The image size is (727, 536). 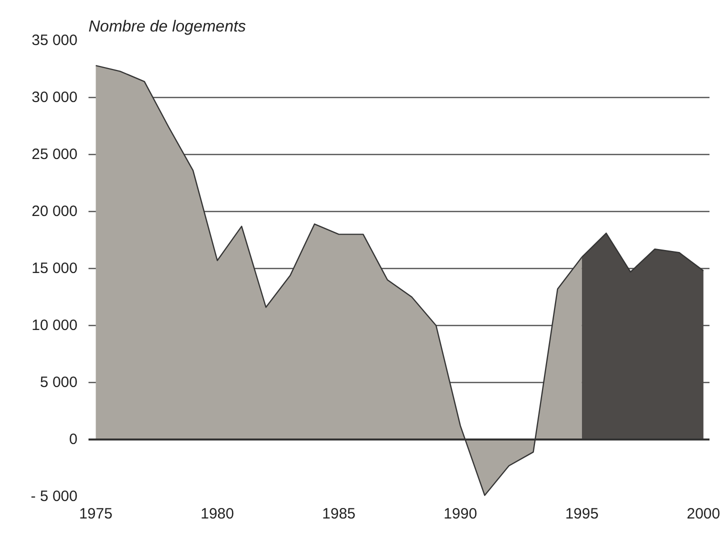 I want to click on y-axis-title: Nombre de logements, so click(x=167, y=27).